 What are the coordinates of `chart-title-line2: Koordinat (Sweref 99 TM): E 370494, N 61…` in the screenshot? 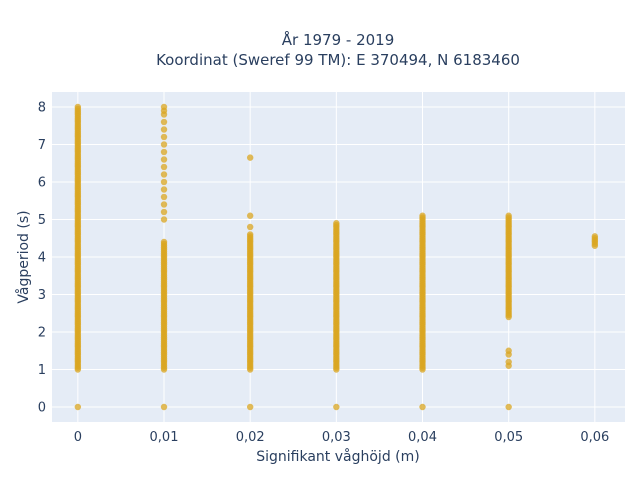 It's located at (338, 60).